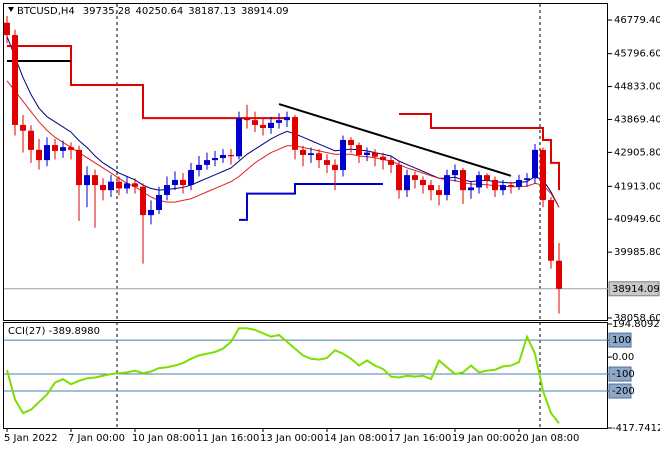 The width and height of the screenshot is (660, 450). What do you see at coordinates (163, 438) in the screenshot?
I see `x-tick-label: 10 Jan 08:00` at bounding box center [163, 438].